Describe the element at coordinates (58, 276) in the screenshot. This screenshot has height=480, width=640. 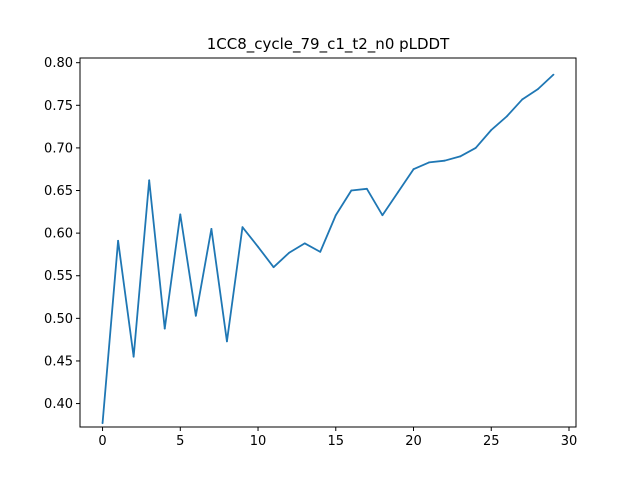
I see `y-tick-label: 0.55` at that location.